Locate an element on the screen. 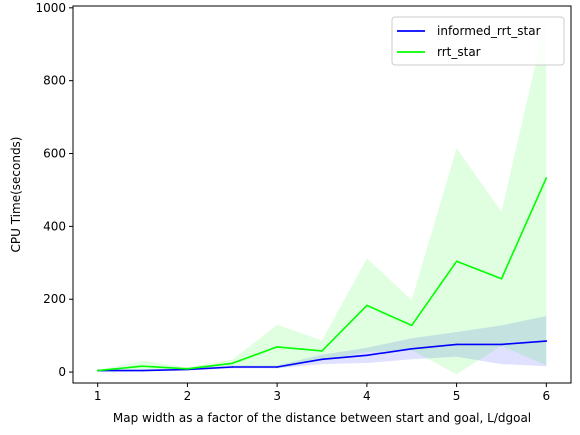 The image size is (580, 435). x-axis: 1 2 3 4 5 6 is located at coordinates (322, 393).